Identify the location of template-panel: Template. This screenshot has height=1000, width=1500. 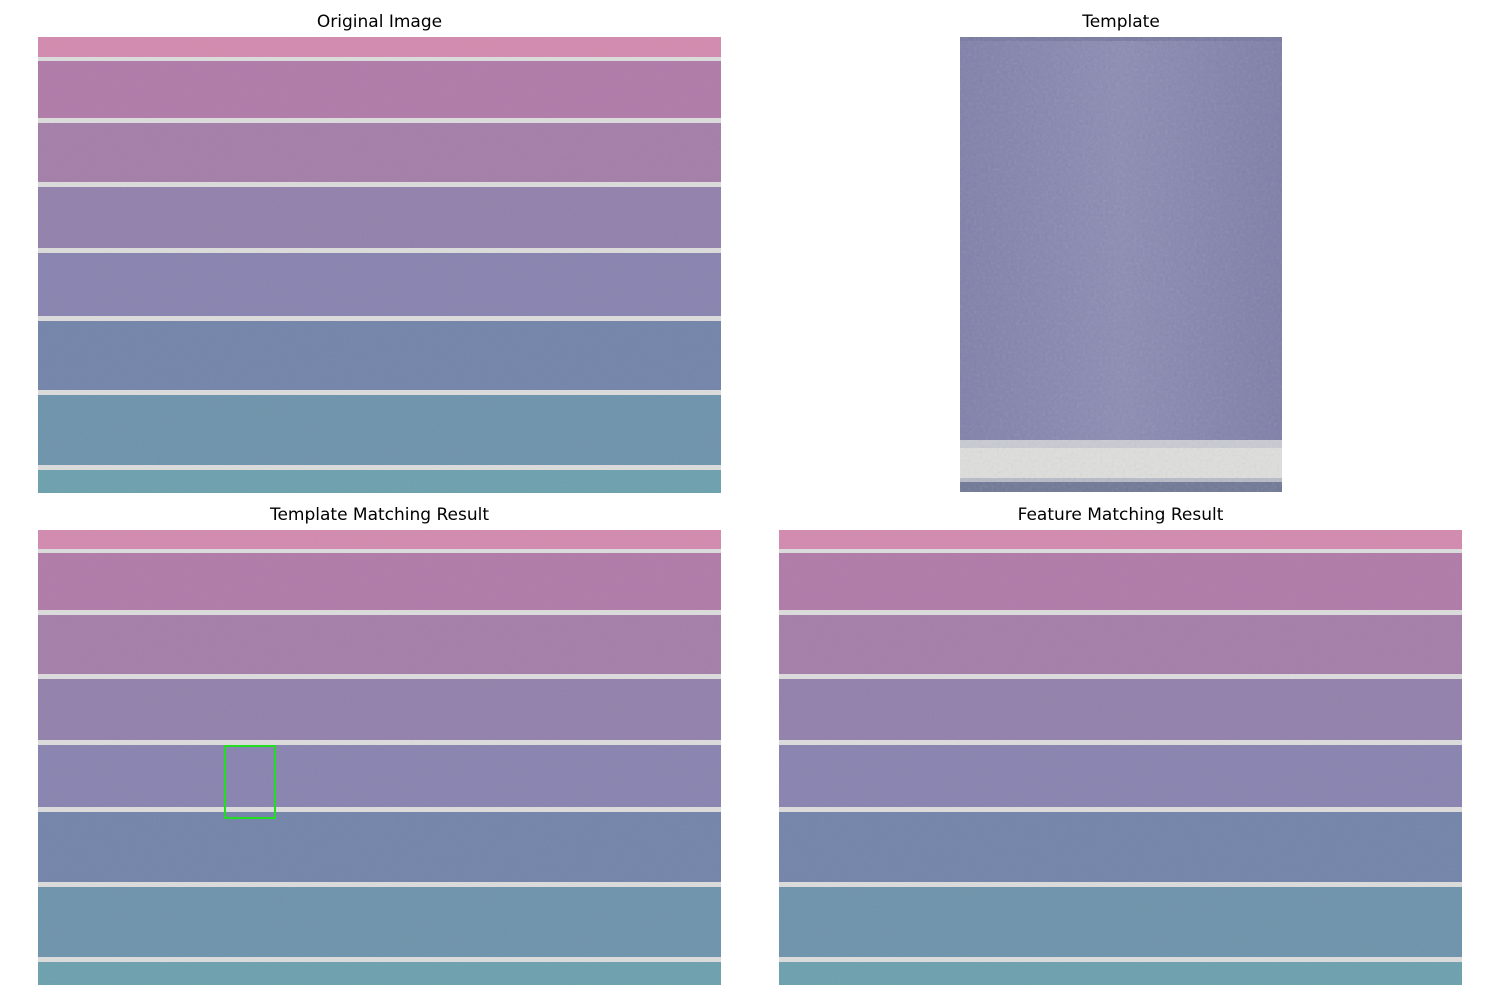
(1121, 251).